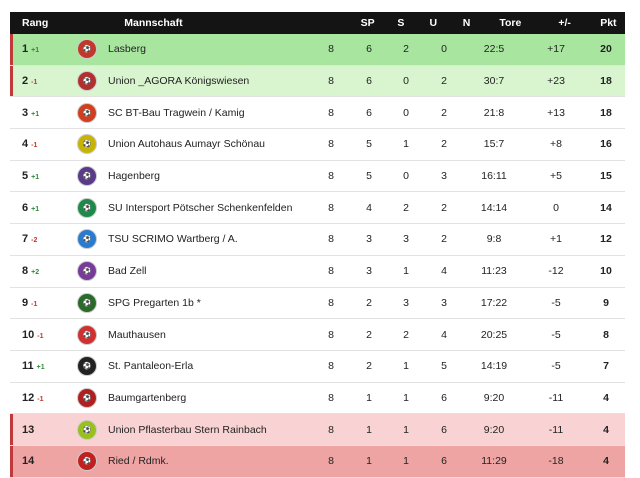  Describe the element at coordinates (127, 49) in the screenshot. I see `team-name: Lasberg` at that location.